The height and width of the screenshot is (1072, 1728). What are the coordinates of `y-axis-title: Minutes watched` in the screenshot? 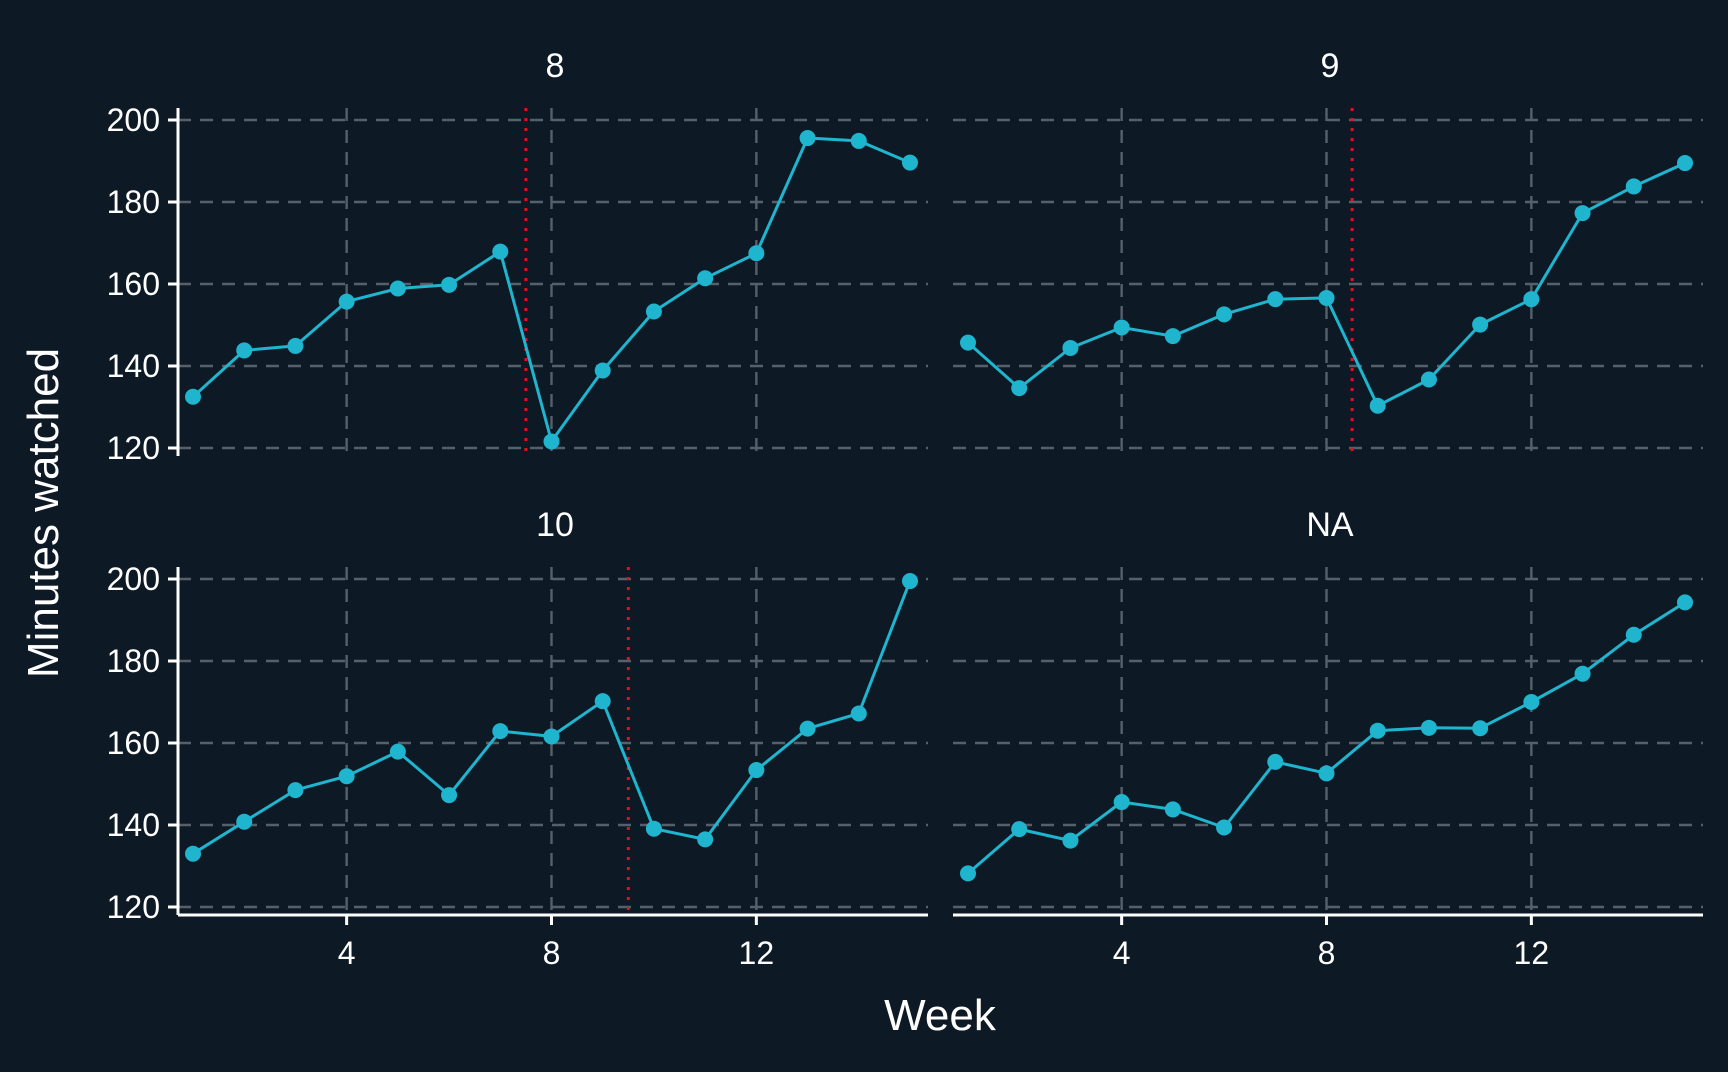 It's located at (43, 513).